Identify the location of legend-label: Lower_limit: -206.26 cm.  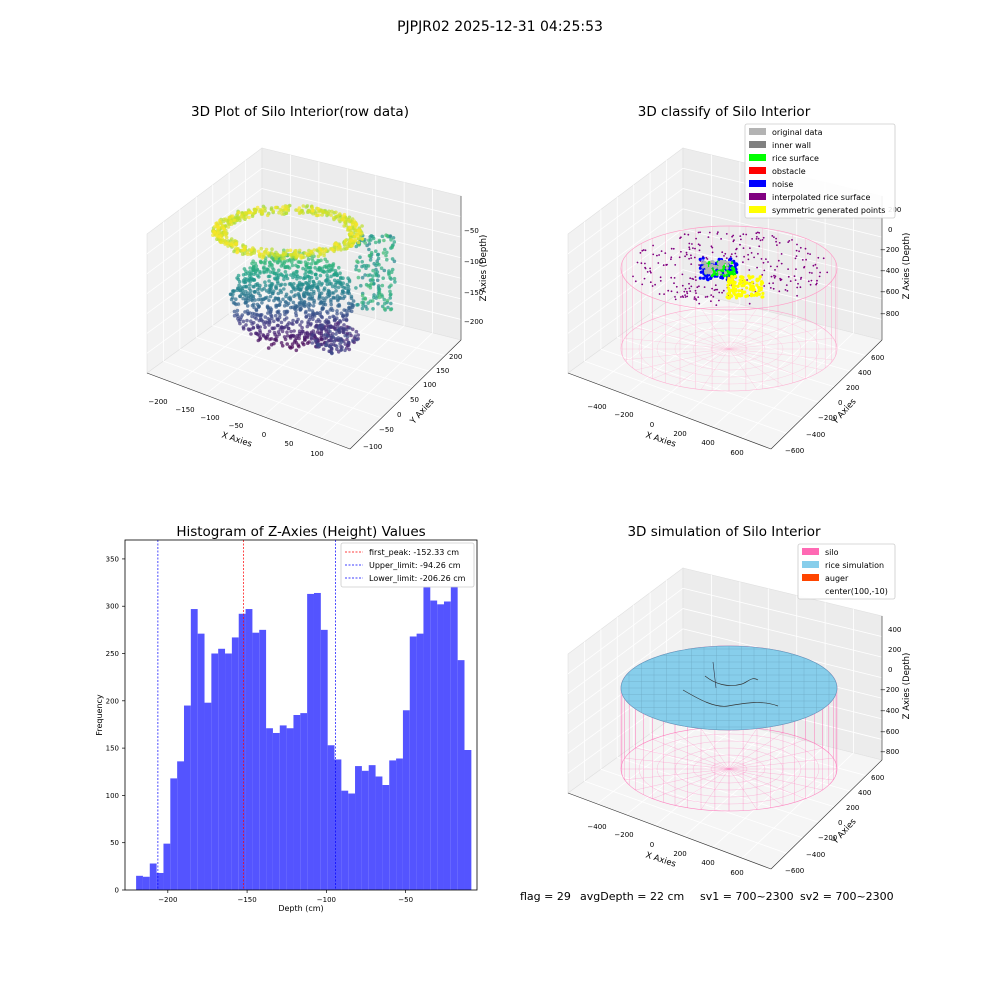
(417, 578).